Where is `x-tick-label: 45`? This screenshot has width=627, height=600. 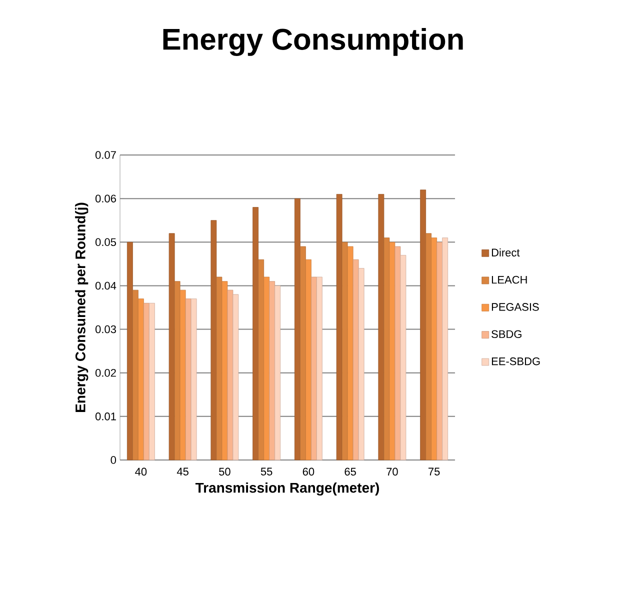
x-tick-label: 45 is located at coordinates (182, 472).